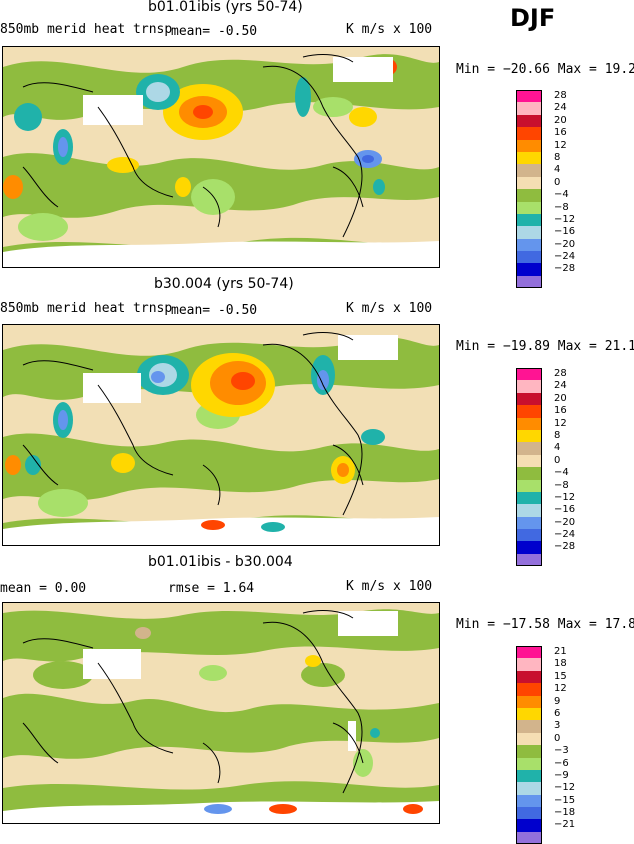 This screenshot has width=634, height=844. What do you see at coordinates (565, 825) in the screenshot?
I see `legend-label: −21` at bounding box center [565, 825].